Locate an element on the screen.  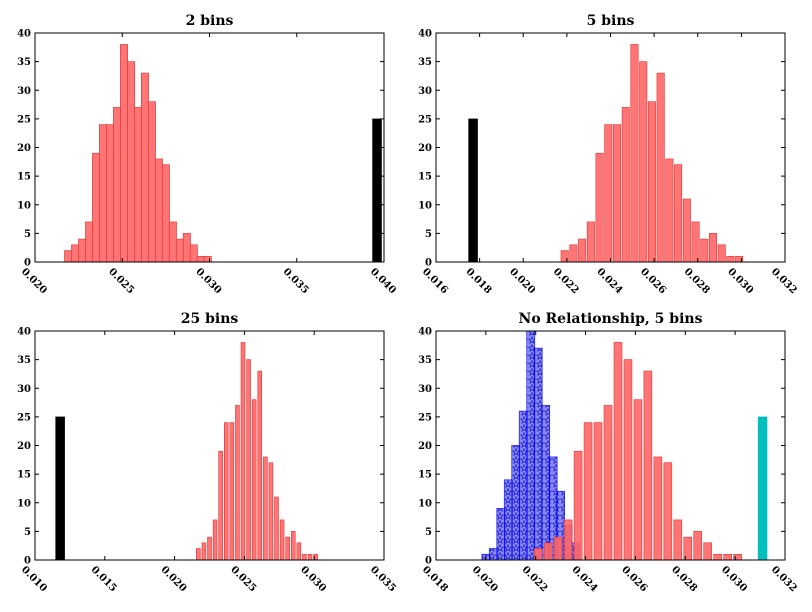
x-tick-label: 0.026 is located at coordinates (653, 281).